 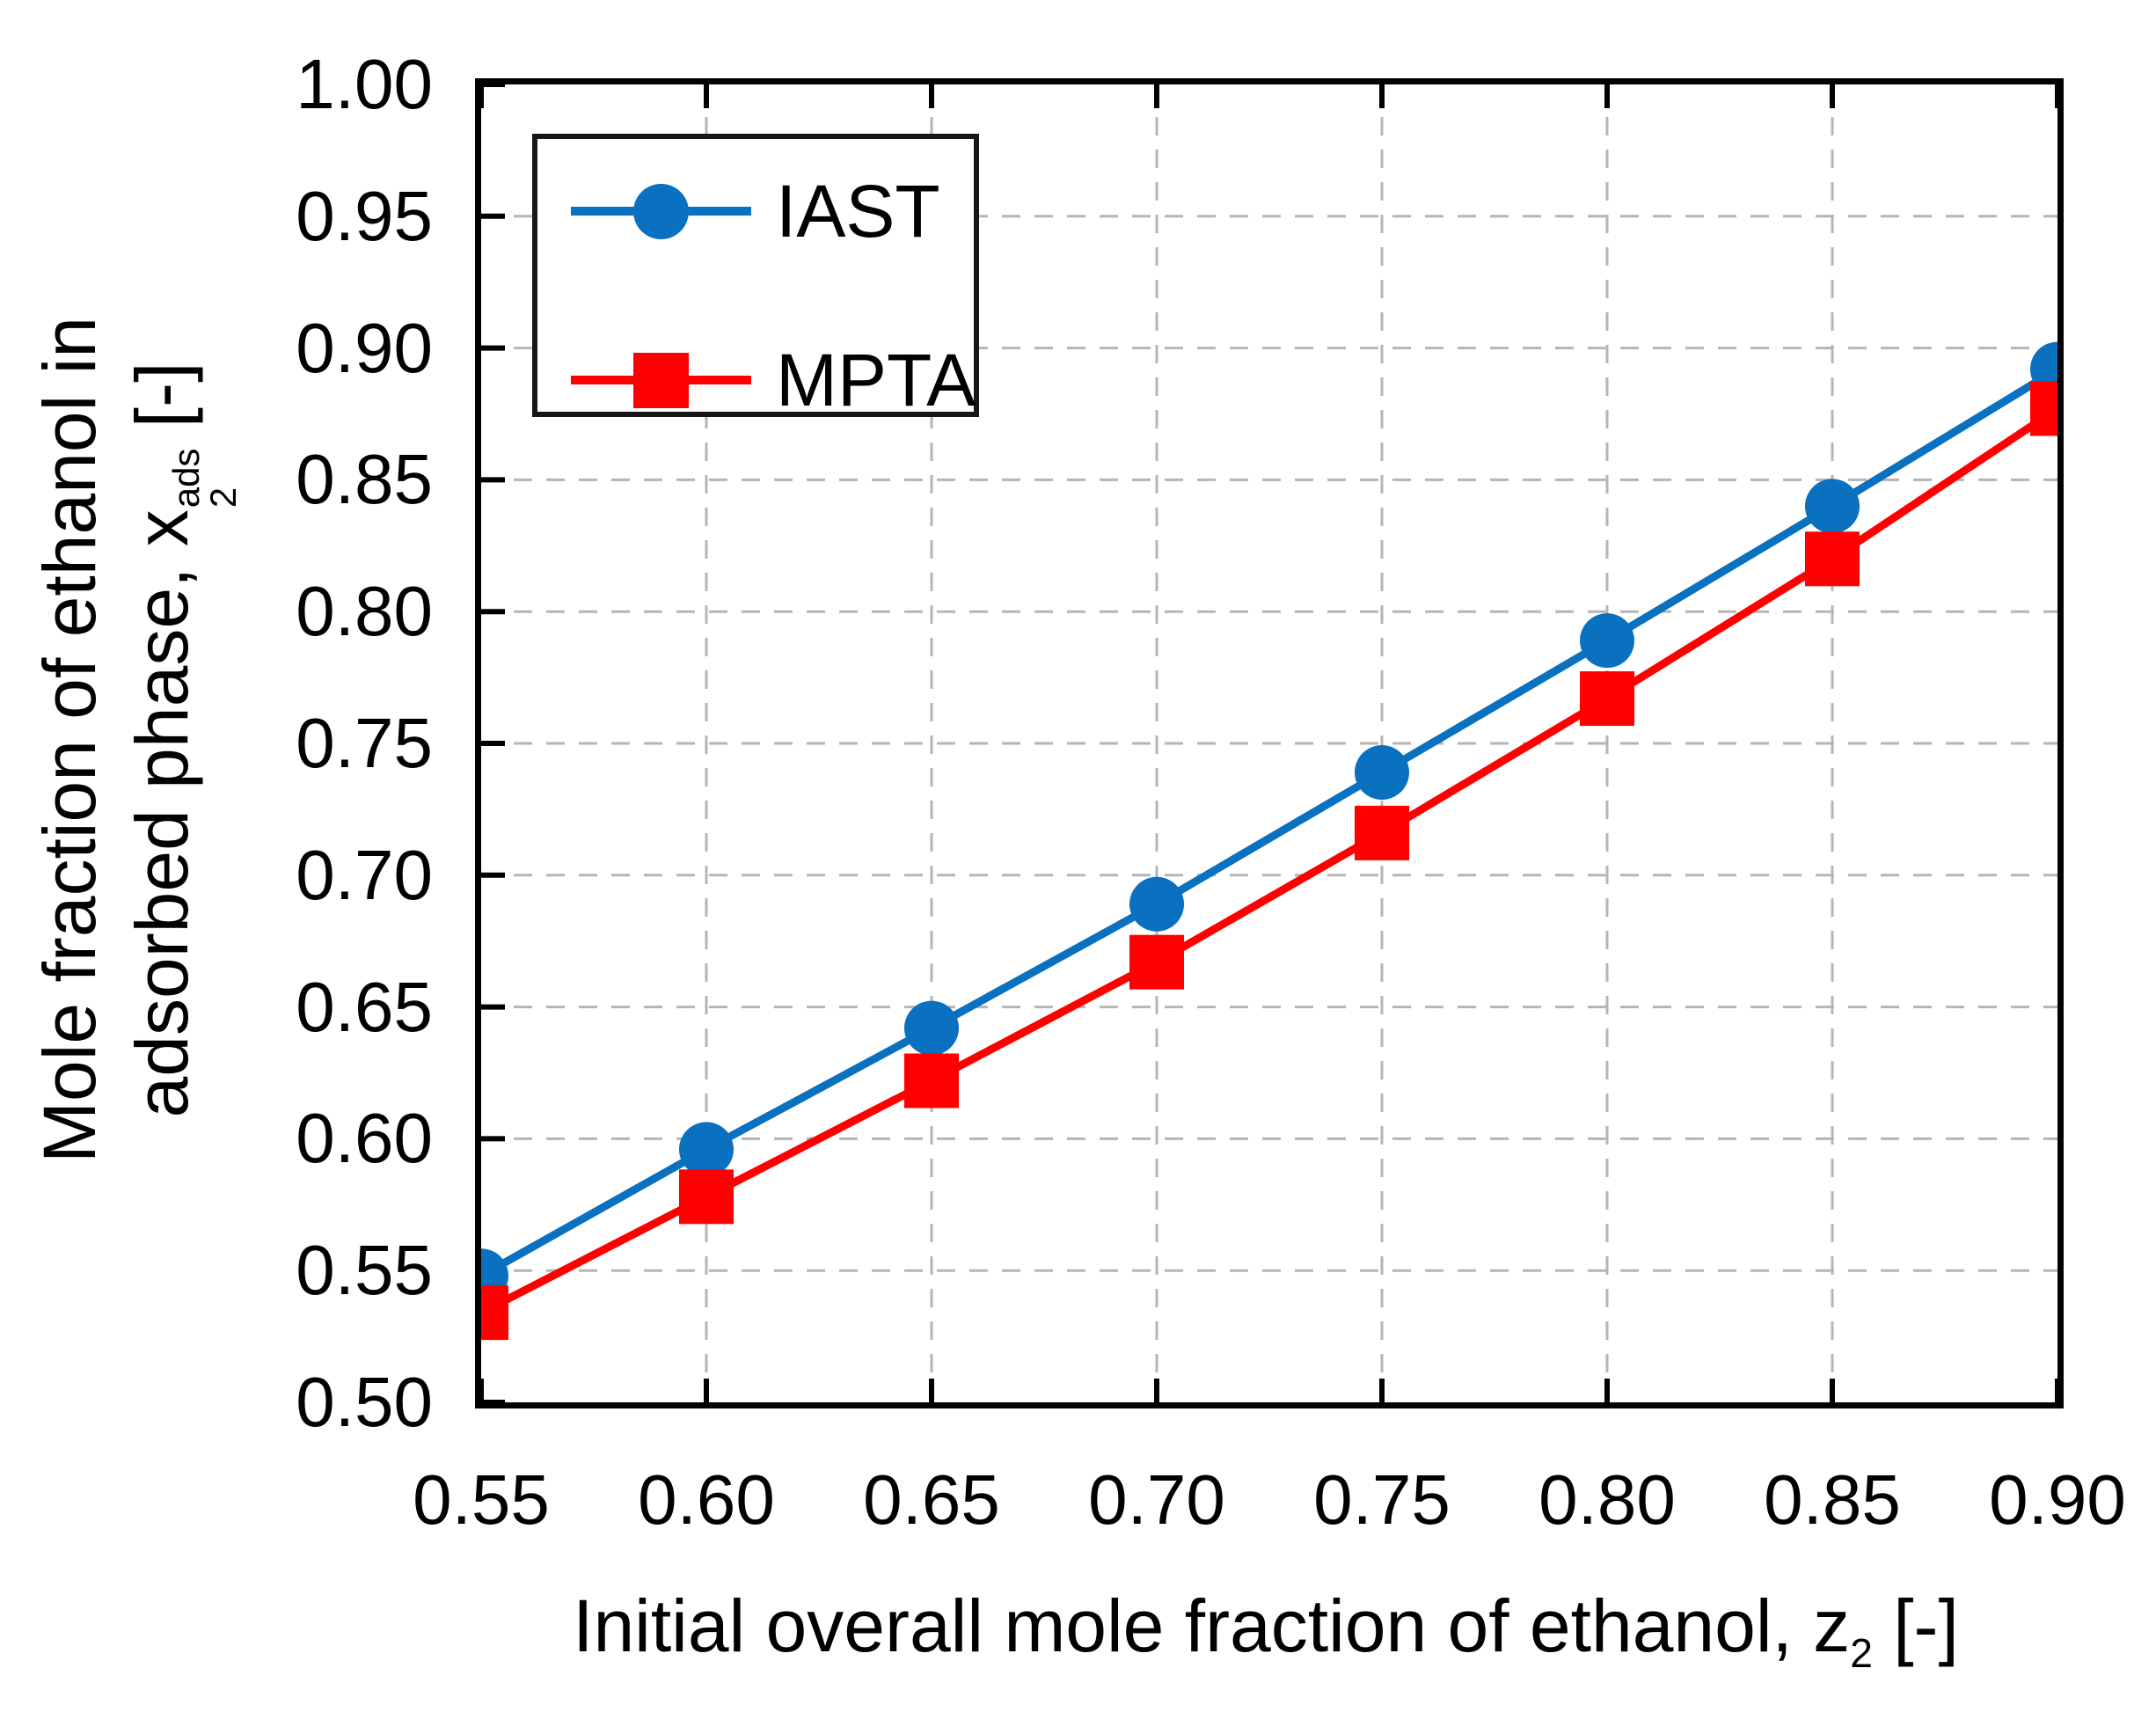 I want to click on legend-label-mpta: MPTA, so click(x=876, y=379).